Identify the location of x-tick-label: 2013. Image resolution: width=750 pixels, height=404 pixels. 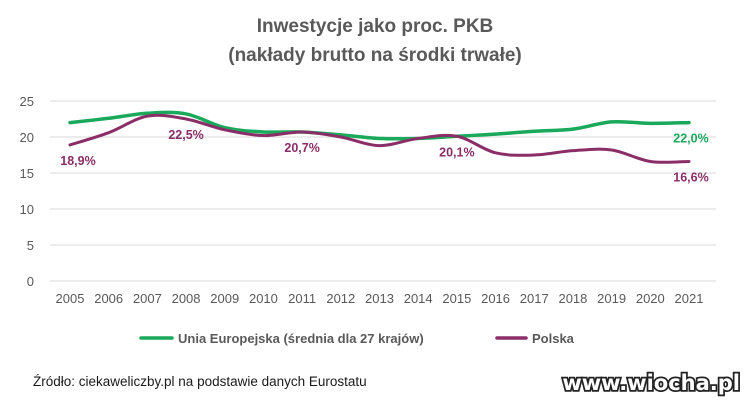
(379, 298).